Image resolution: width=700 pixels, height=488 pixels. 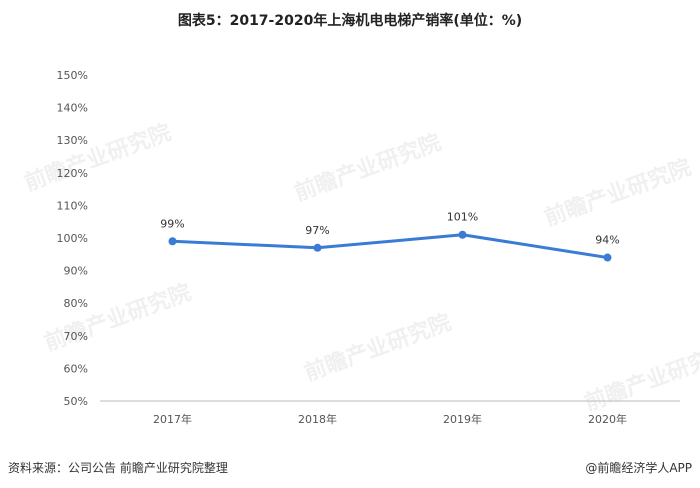 I want to click on y-tick-label: 100%, so click(x=72, y=238).